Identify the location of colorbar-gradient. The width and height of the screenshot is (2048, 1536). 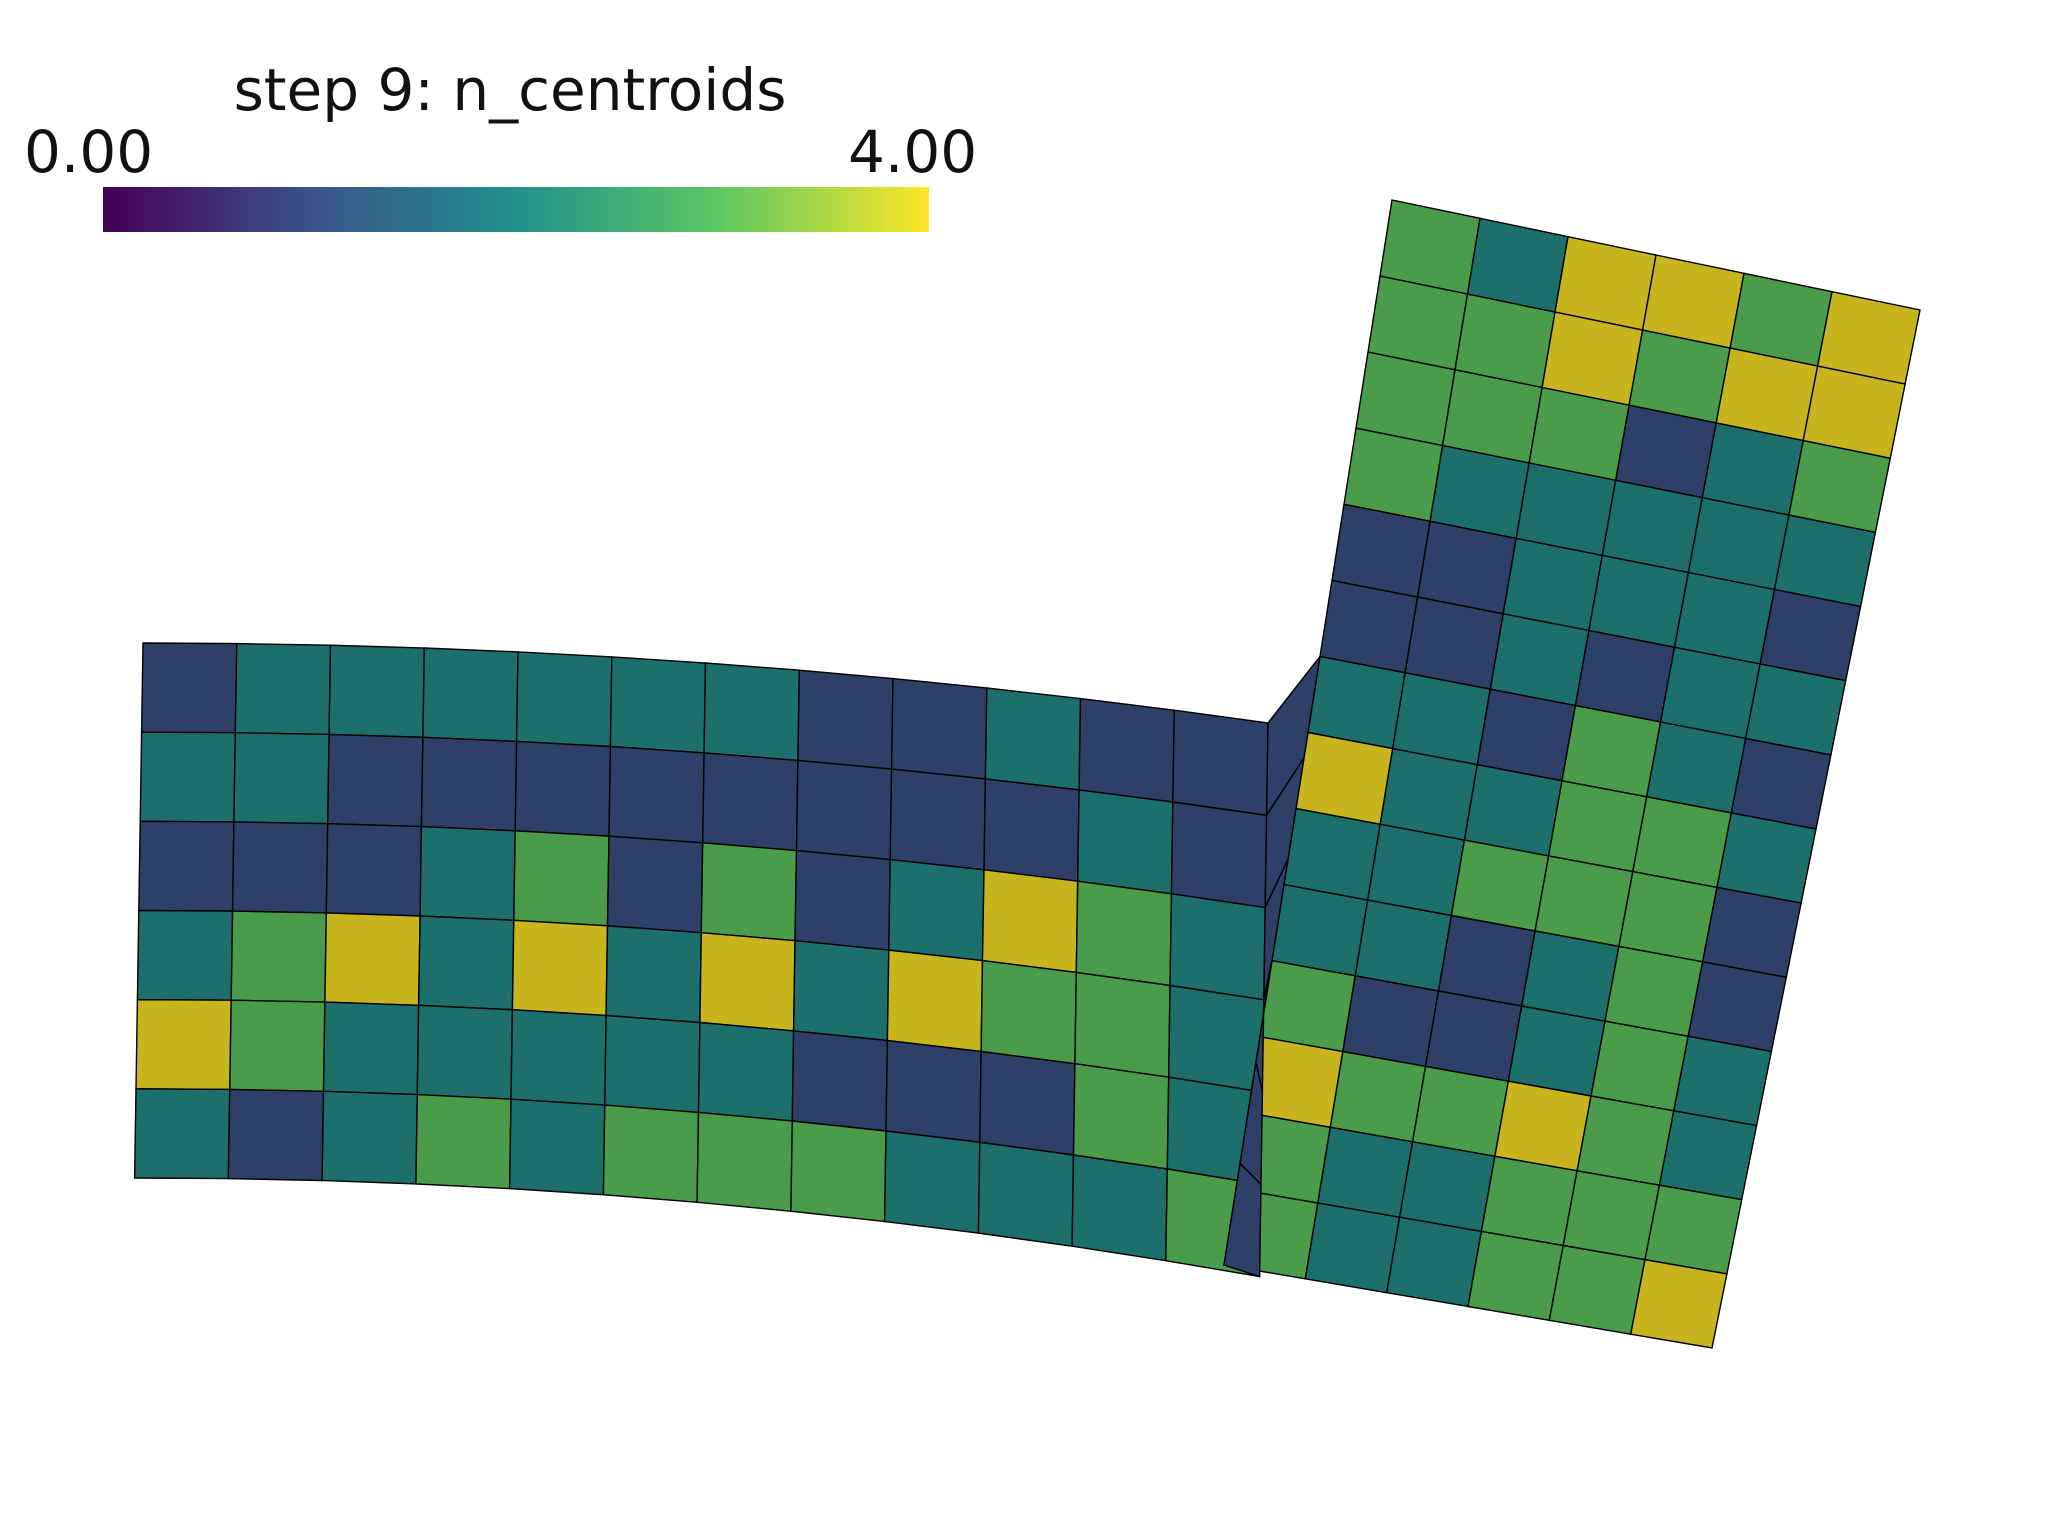
(516, 209).